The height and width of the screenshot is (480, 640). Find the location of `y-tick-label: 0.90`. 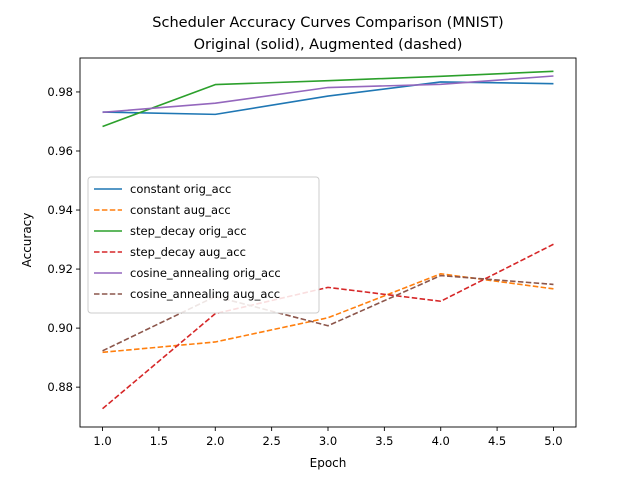

y-tick-label: 0.90 is located at coordinates (60, 328).